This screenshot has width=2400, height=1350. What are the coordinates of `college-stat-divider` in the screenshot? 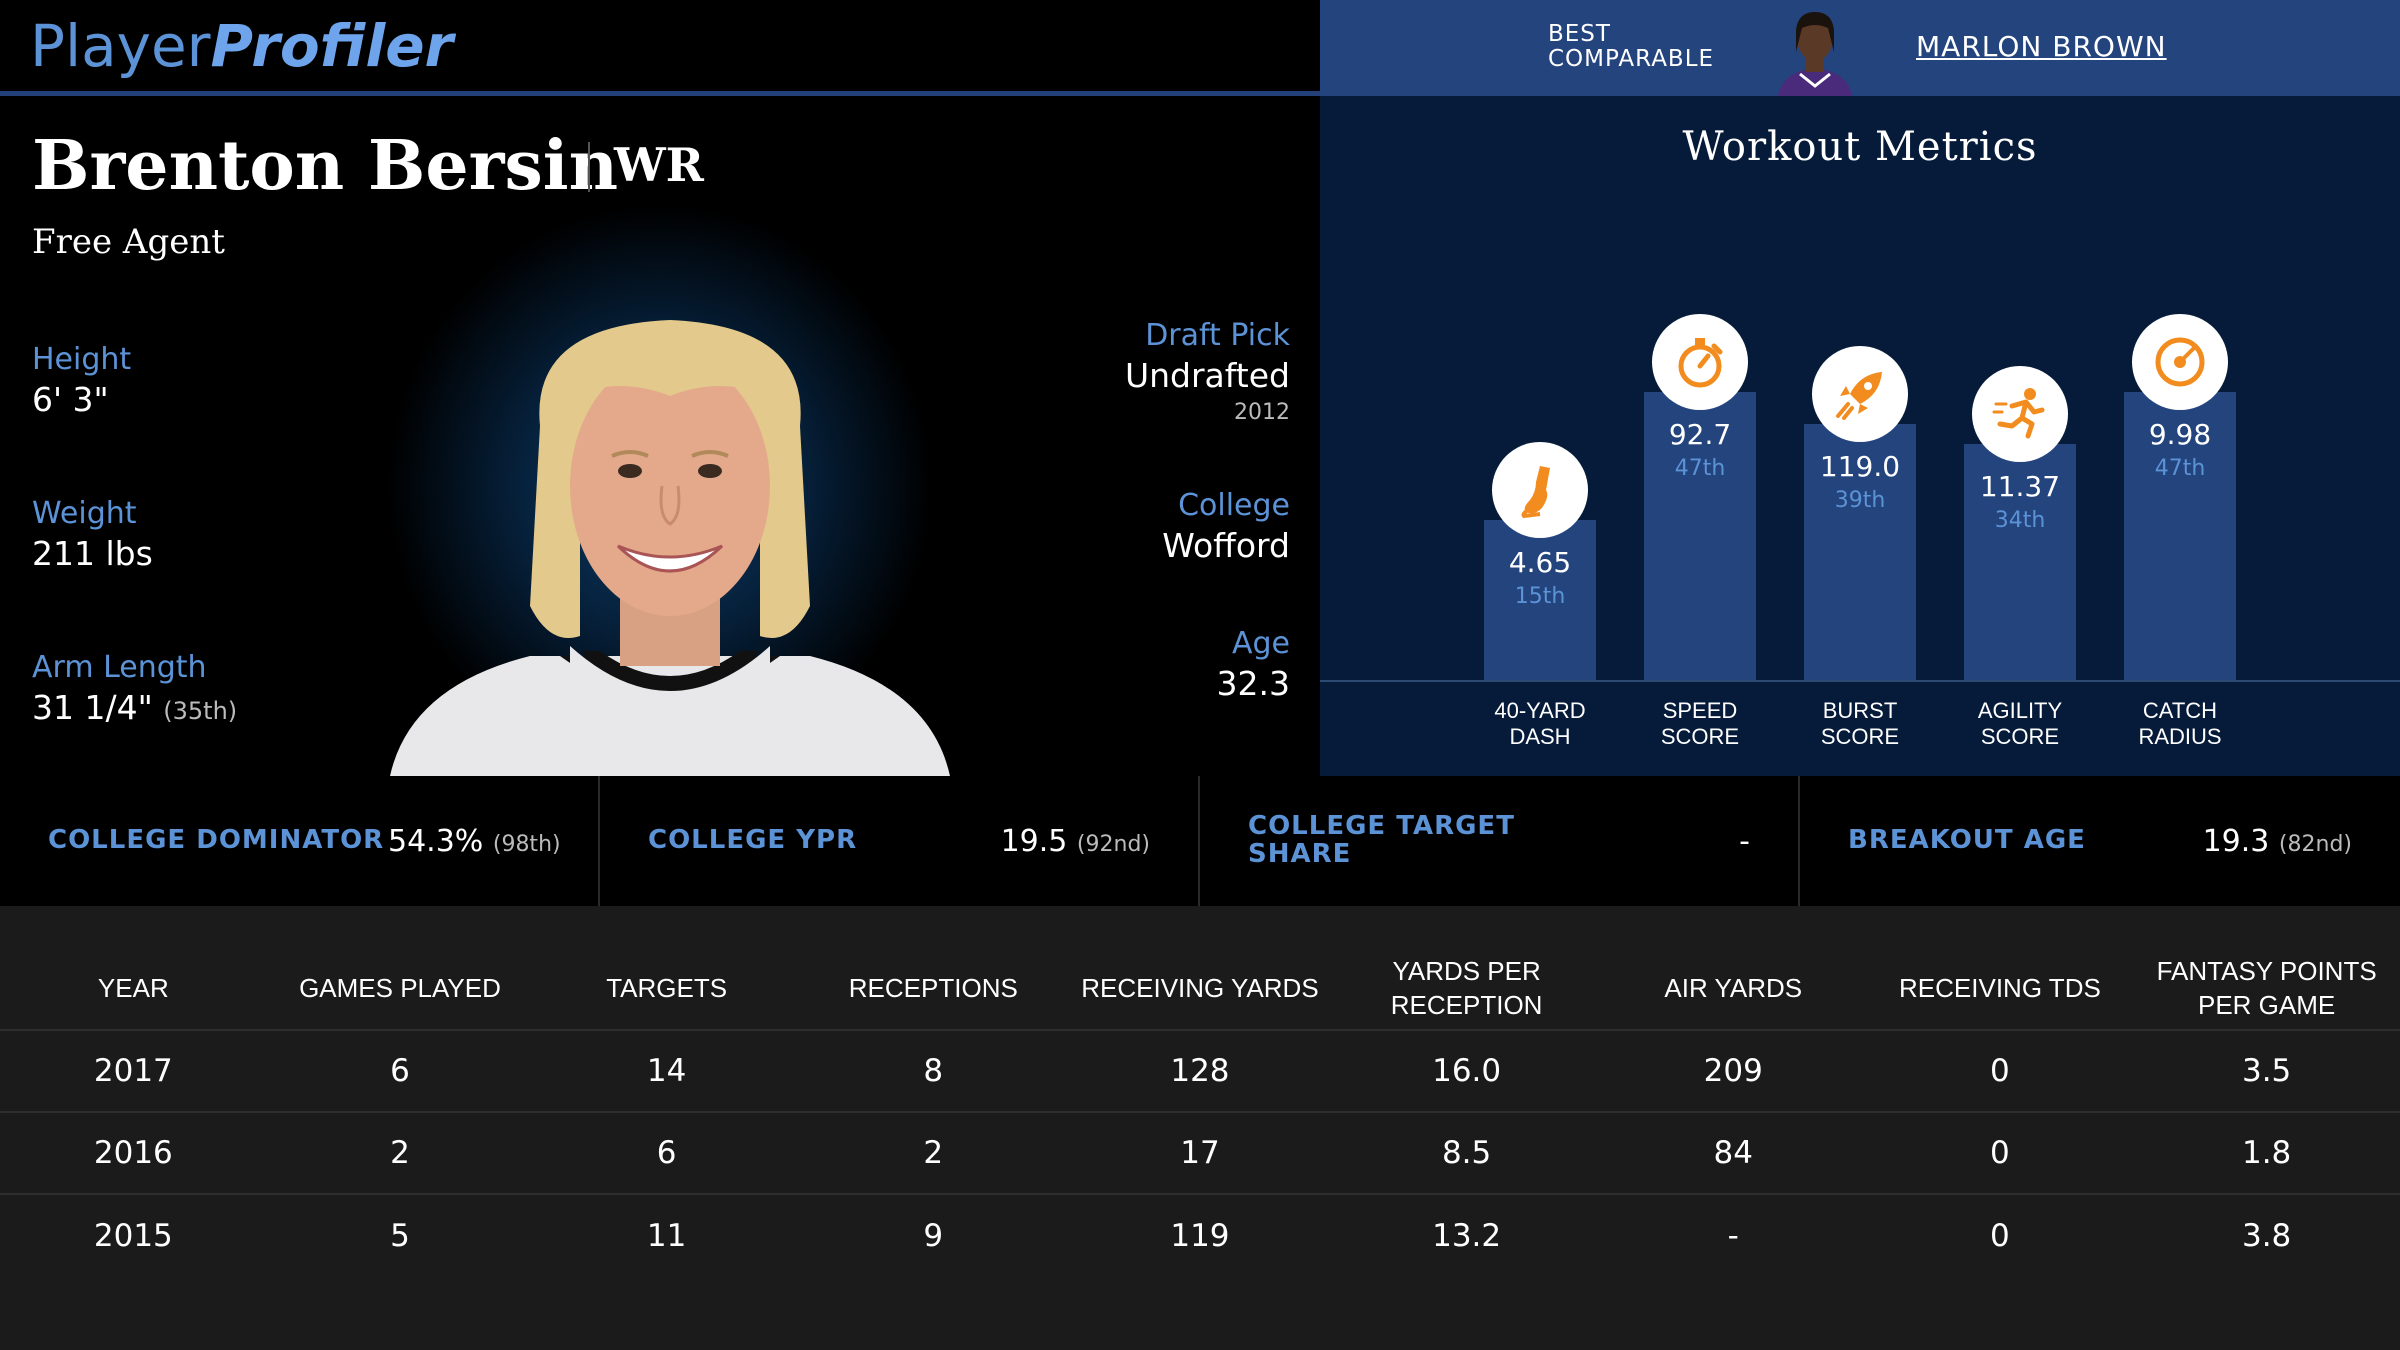 It's located at (599, 841).